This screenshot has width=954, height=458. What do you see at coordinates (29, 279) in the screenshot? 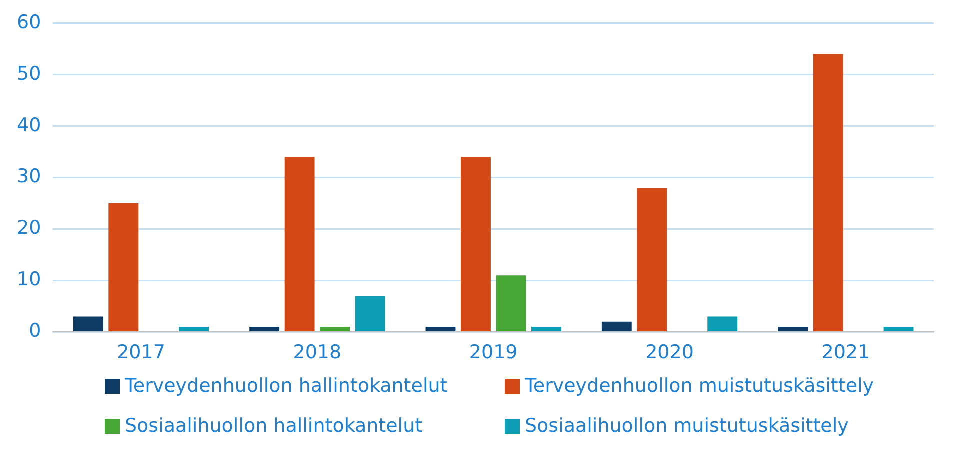
I see `y-tick-label: 10` at bounding box center [29, 279].